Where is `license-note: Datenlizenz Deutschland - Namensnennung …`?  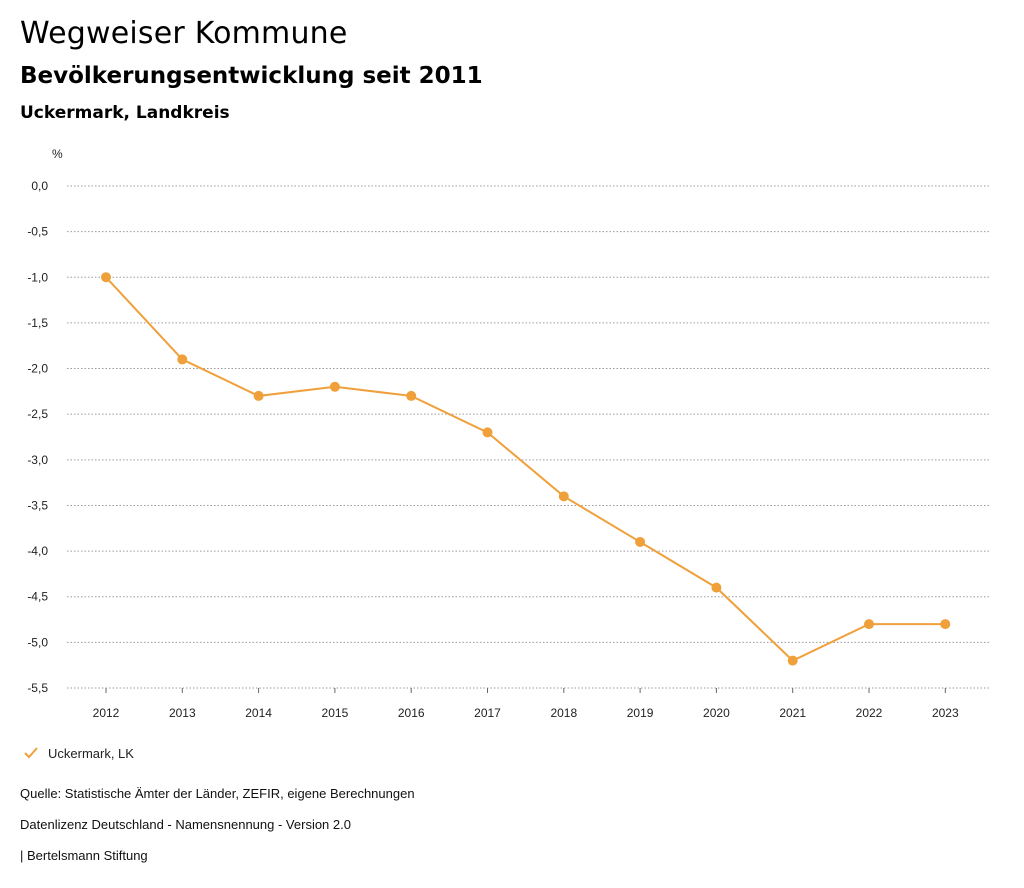
license-note: Datenlizenz Deutschland - Namensnennung … is located at coordinates (185, 824).